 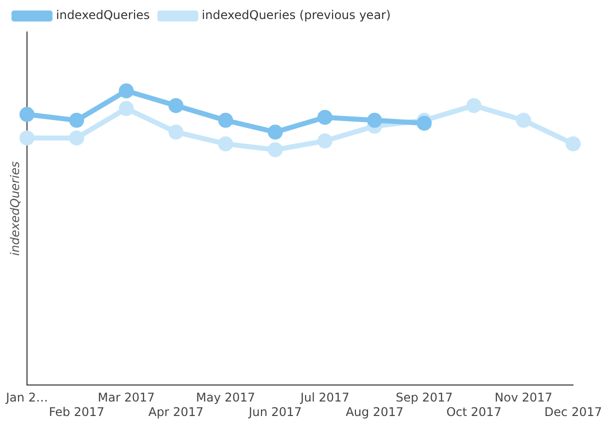 I want to click on x-tick-label: Aug 2017, so click(x=375, y=411).